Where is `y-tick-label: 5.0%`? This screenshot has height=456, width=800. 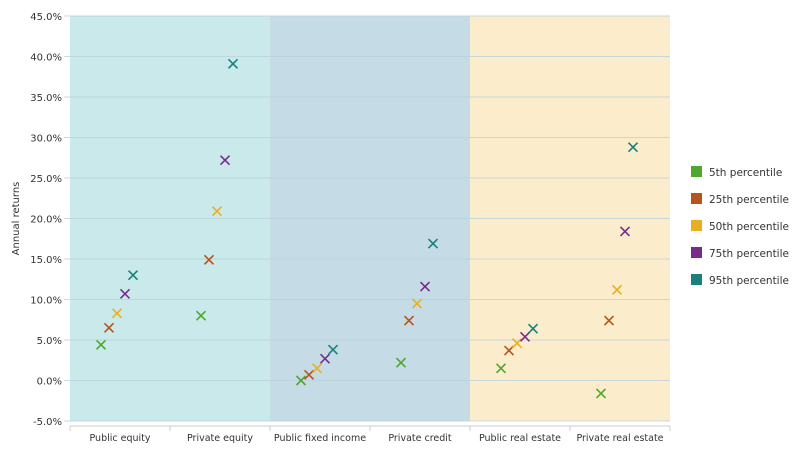
y-tick-label: 5.0% is located at coordinates (49, 341).